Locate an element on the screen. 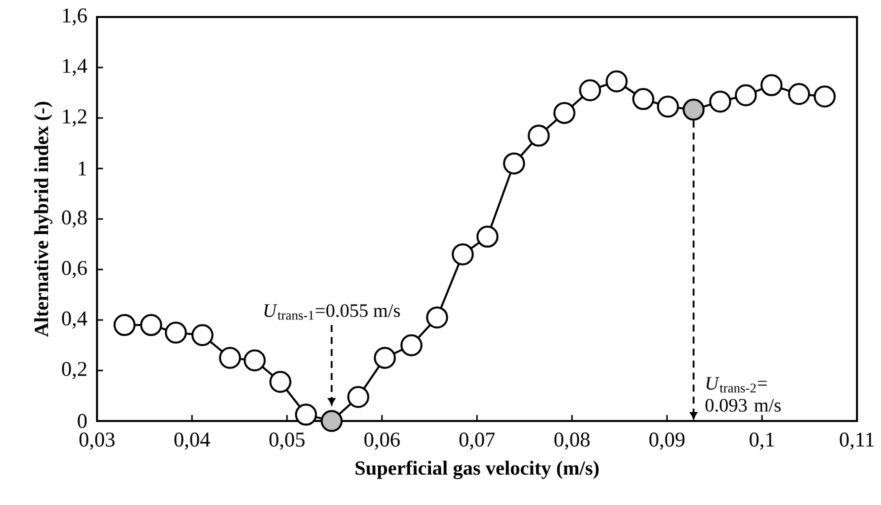 Image resolution: width=881 pixels, height=505 pixels. x-tick-label: 0,08 is located at coordinates (572, 441).